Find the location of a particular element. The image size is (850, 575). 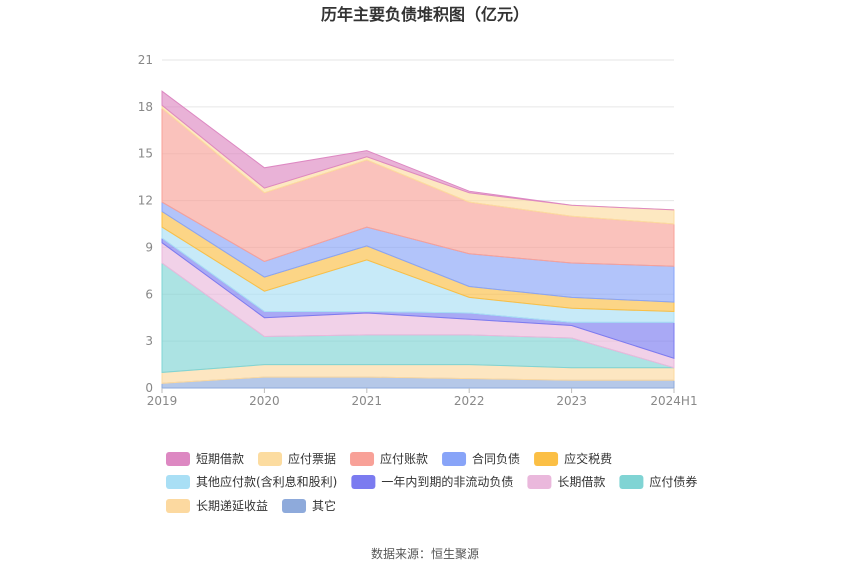

x-tick-label: 2020 is located at coordinates (264, 401).